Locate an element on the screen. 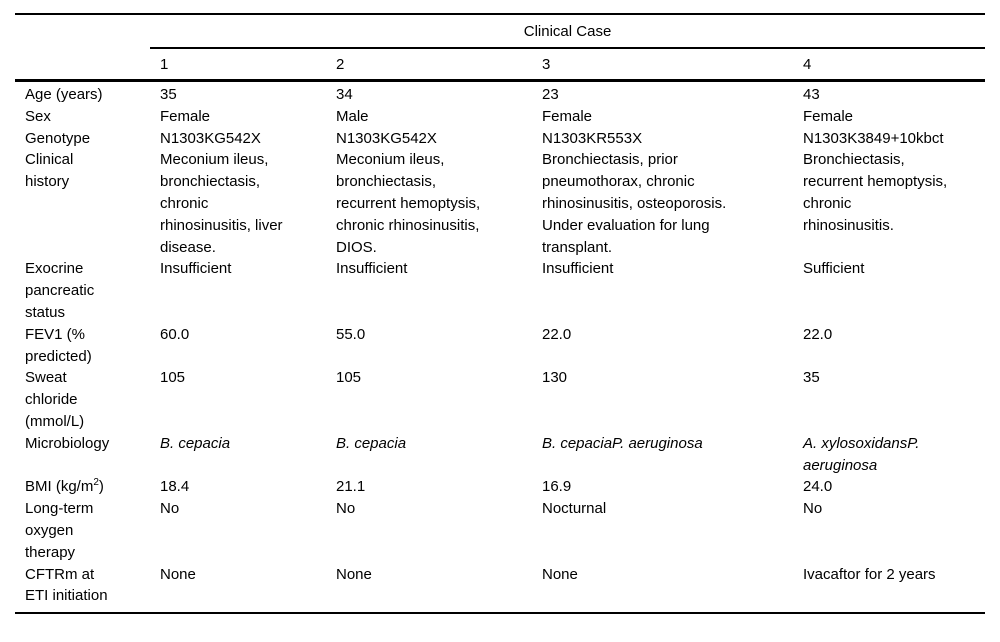  table-cell: 16.9 is located at coordinates (557, 487).